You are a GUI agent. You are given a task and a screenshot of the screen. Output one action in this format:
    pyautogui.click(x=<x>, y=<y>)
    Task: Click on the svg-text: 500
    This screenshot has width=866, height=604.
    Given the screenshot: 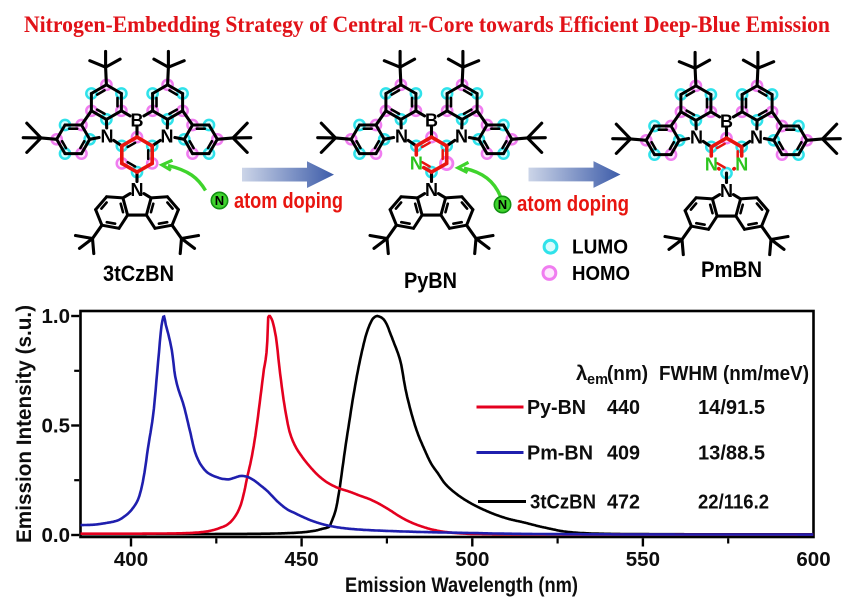 What is the action you would take?
    pyautogui.click(x=472, y=559)
    